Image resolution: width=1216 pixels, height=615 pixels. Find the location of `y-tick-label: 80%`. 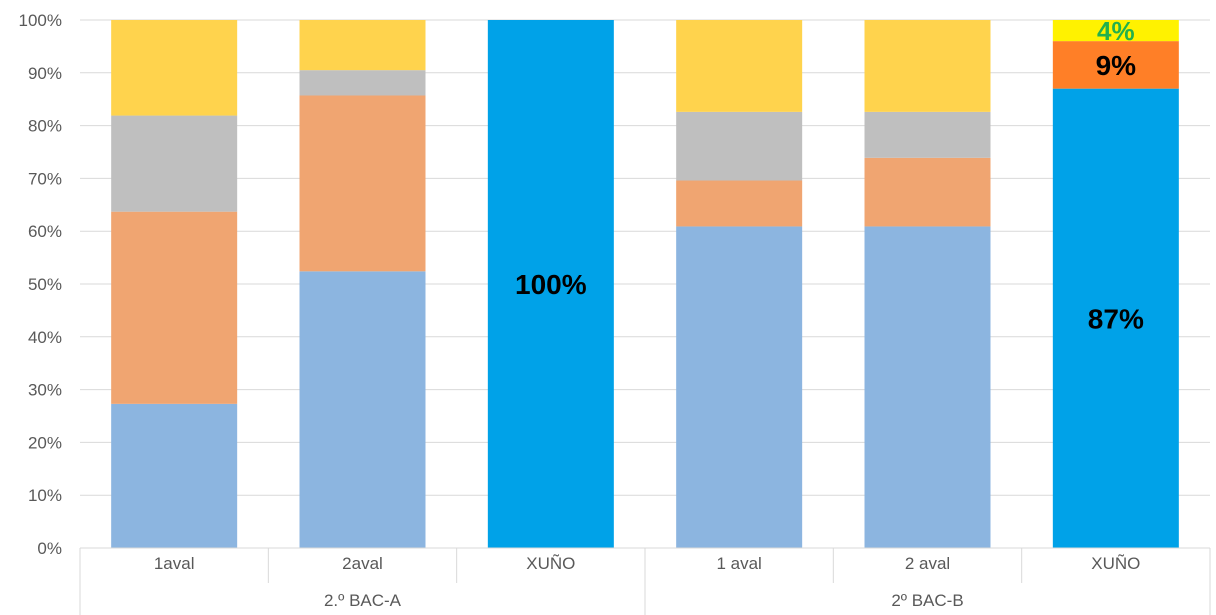

y-tick-label: 80% is located at coordinates (45, 126).